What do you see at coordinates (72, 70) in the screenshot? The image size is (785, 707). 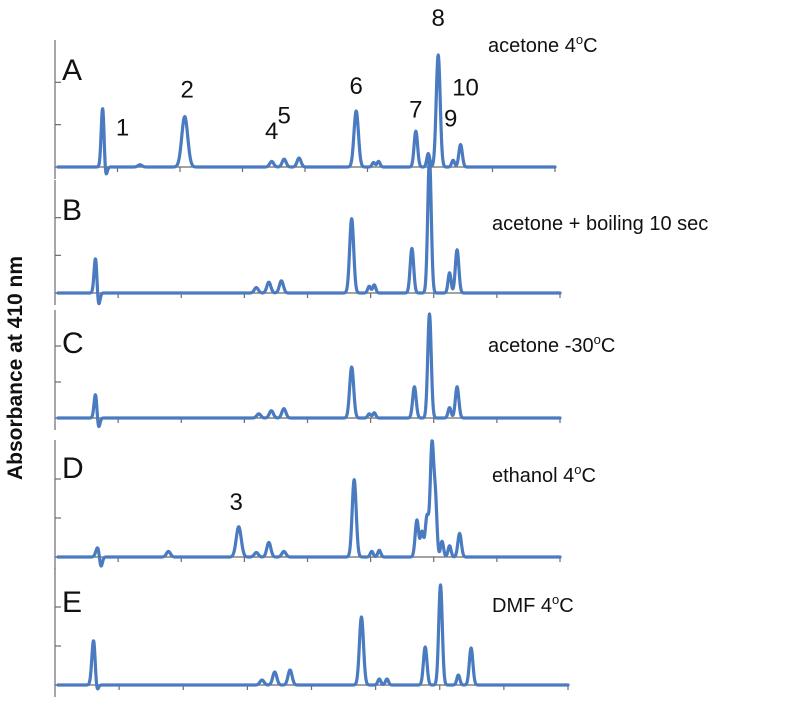 I see `panel-letter: A` at bounding box center [72, 70].